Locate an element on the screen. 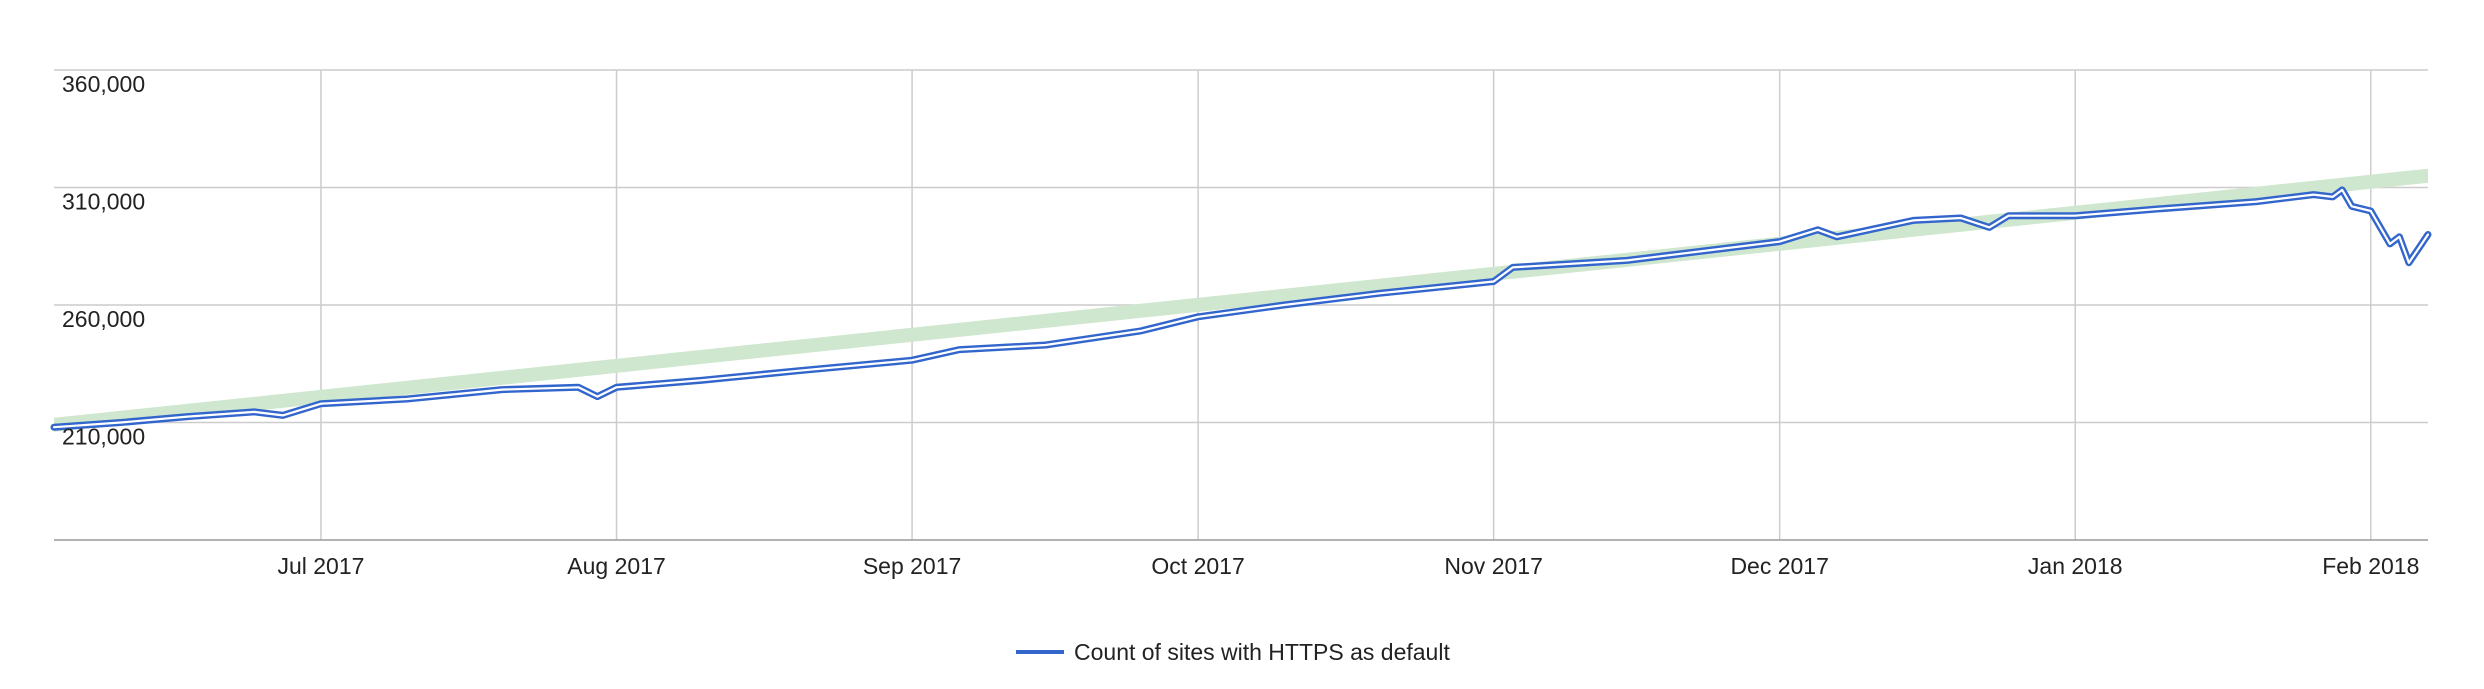  x-tick-label: Dec 2017 is located at coordinates (1779, 566).